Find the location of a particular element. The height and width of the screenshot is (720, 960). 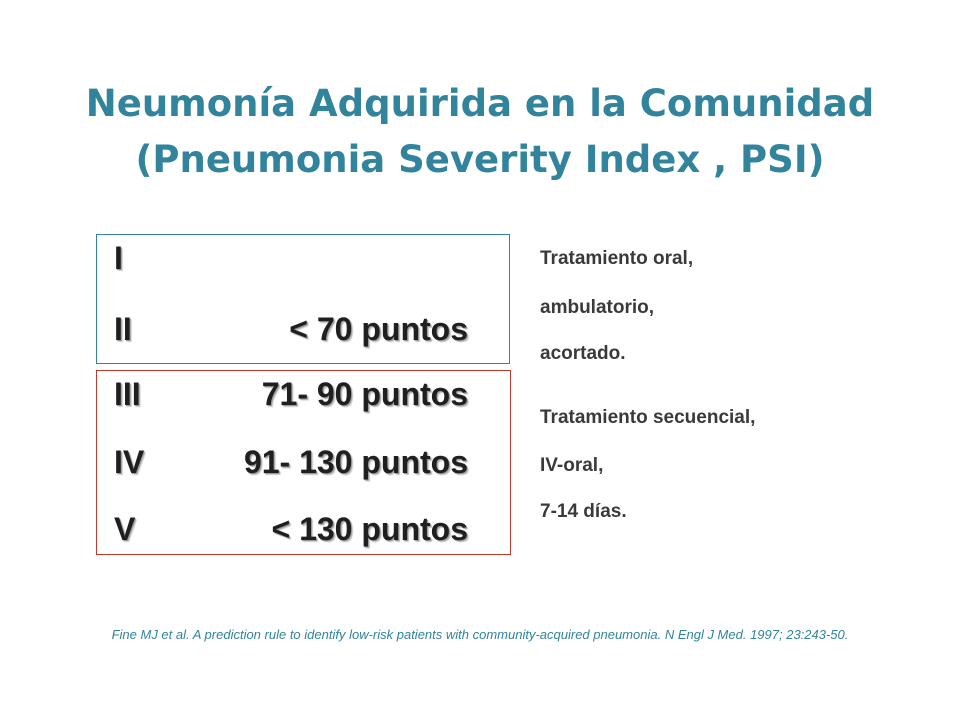

treatment-high-line-3: 7-14 días. is located at coordinates (583, 511).